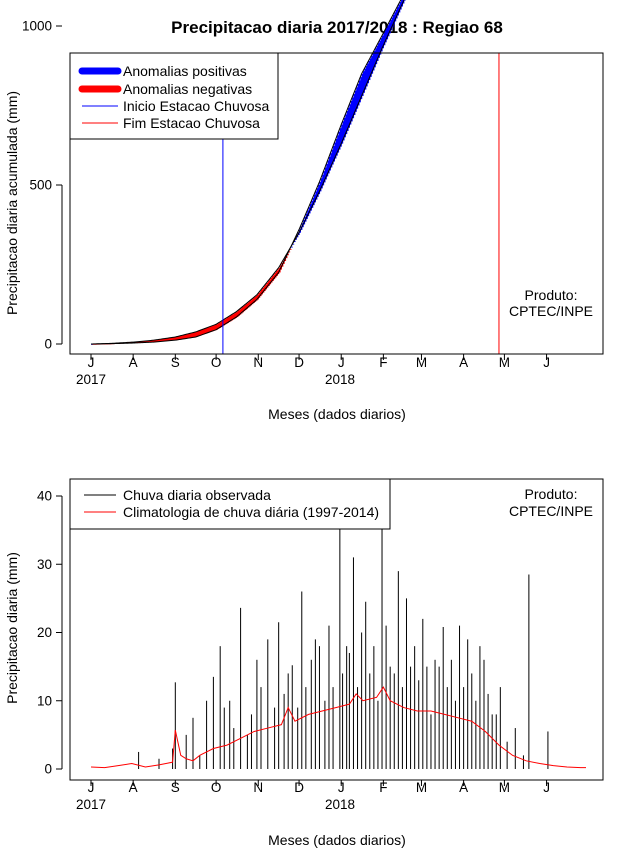  Describe the element at coordinates (551, 295) in the screenshot. I see `top-credit-line1: Produto:` at that location.